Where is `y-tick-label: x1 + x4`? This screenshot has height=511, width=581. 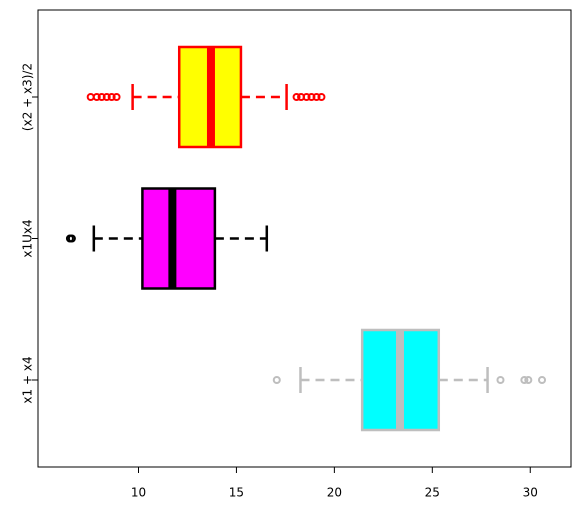
y-tick-label: x1 + x4 is located at coordinates (28, 379).